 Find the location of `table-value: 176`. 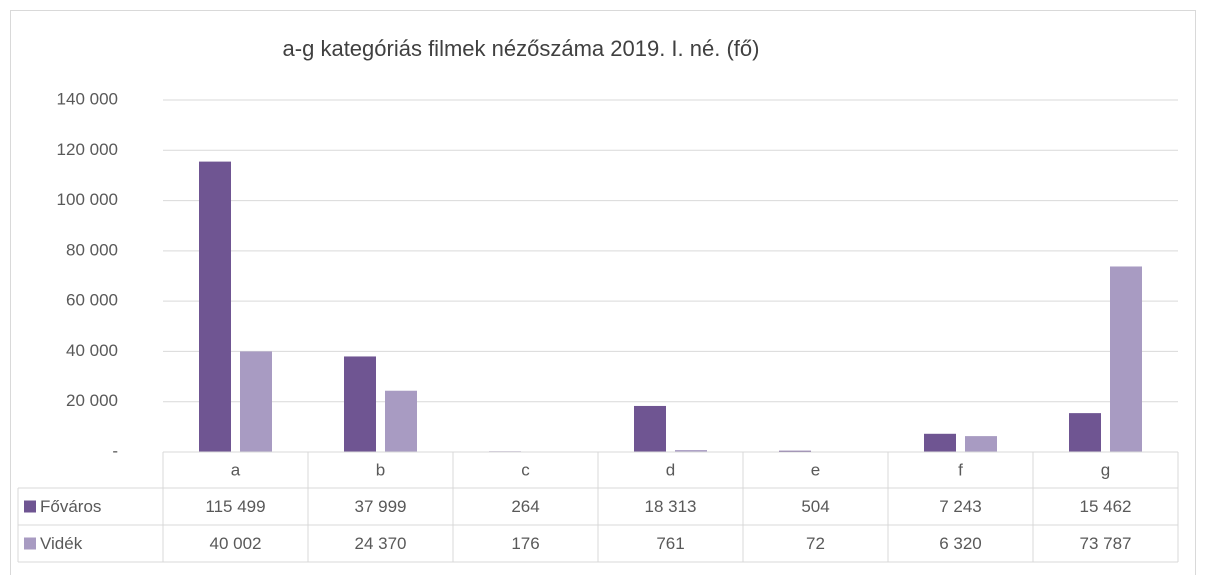

table-value: 176 is located at coordinates (525, 543).